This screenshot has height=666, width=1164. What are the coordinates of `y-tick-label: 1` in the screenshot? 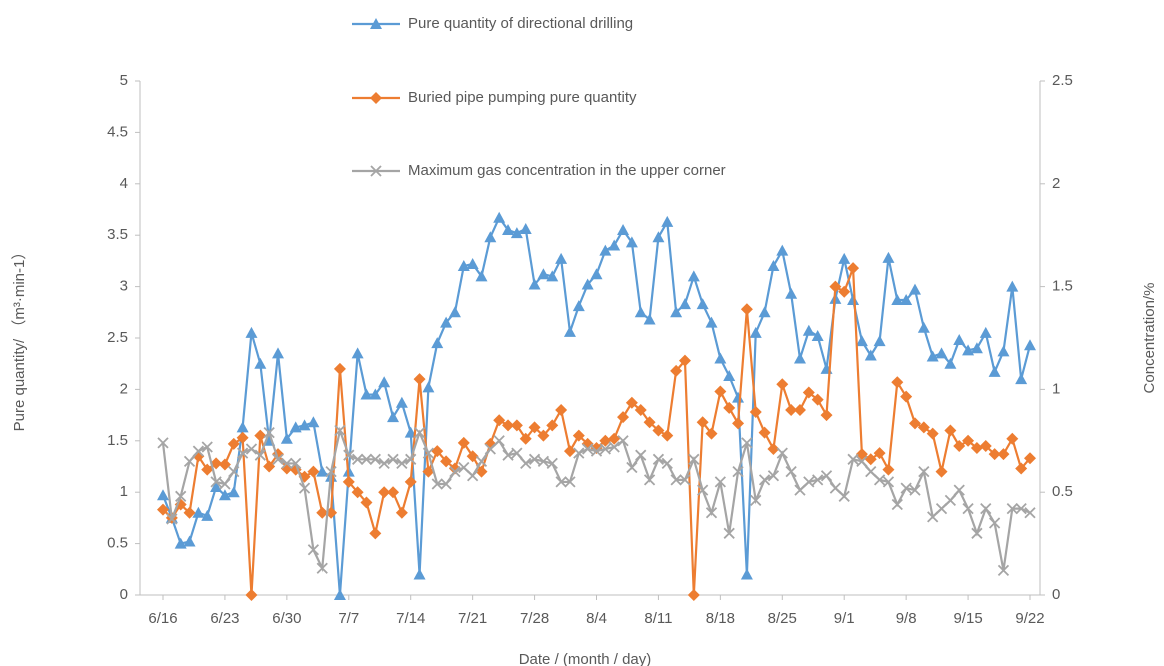 It's located at (124, 491).